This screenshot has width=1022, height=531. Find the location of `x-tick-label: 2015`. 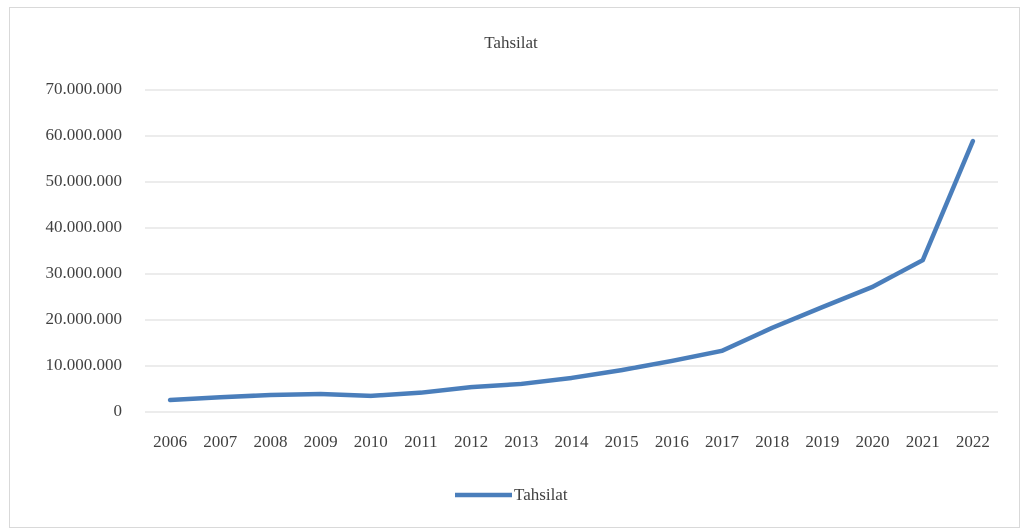

x-tick-label: 2015 is located at coordinates (622, 441).